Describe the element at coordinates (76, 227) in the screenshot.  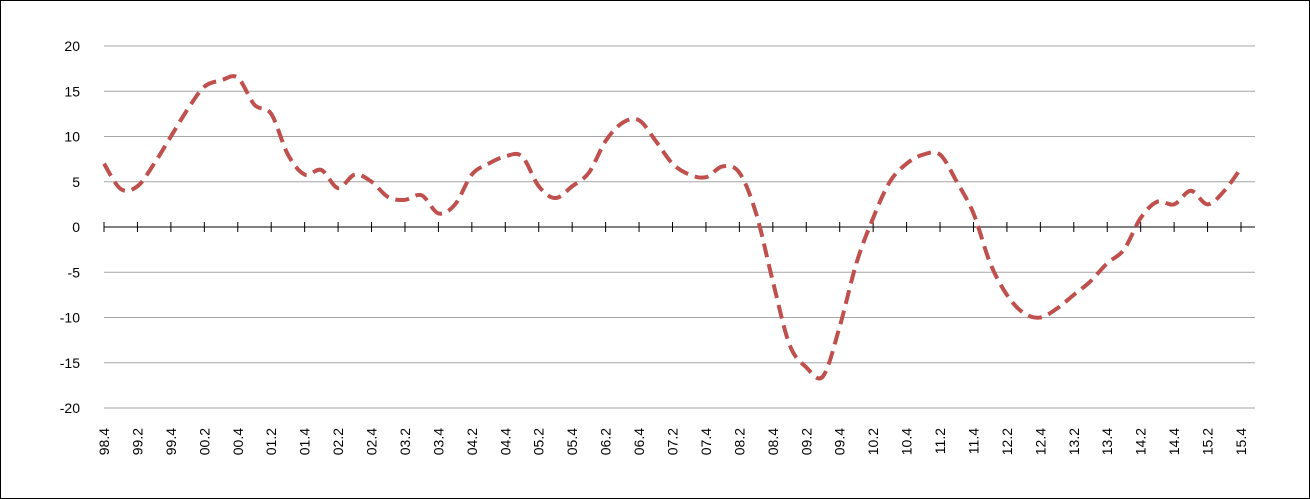
I see `y-tick-label: 0` at that location.